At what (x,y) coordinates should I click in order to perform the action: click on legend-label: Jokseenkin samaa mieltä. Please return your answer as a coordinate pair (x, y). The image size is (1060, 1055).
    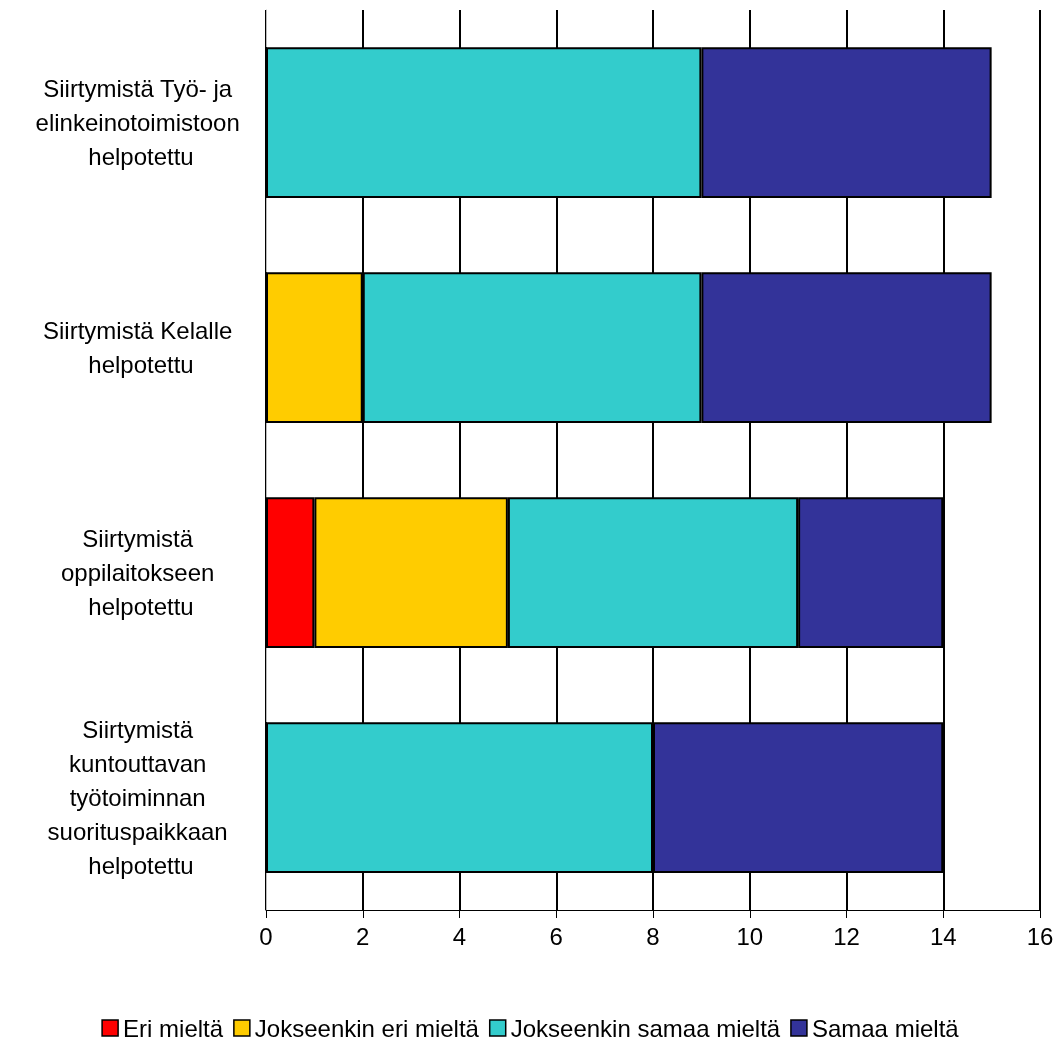
    Looking at the image, I should click on (645, 1028).